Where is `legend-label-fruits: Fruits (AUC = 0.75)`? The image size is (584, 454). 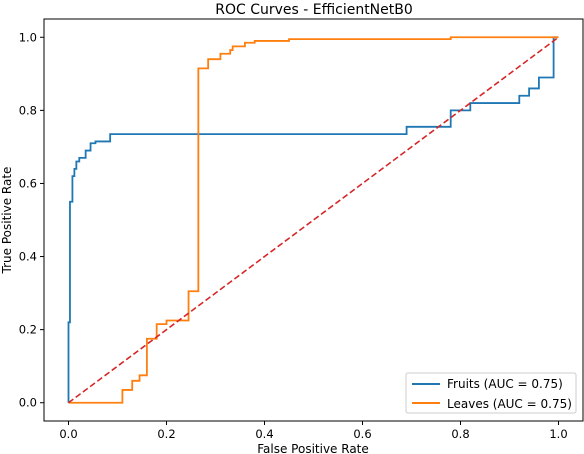 legend-label-fruits: Fruits (AUC = 0.75) is located at coordinates (505, 384).